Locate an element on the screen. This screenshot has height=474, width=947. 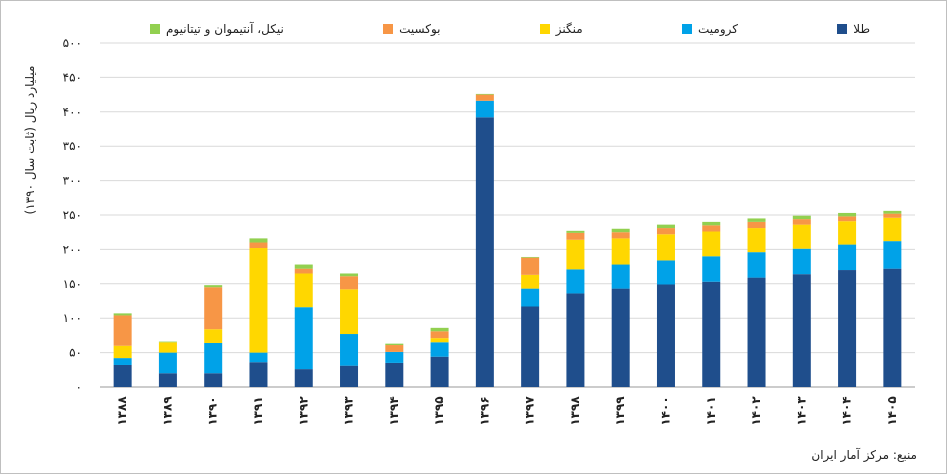
legend-label: نیکل، آنتیموان و تیتانیوم is located at coordinates (225, 29).